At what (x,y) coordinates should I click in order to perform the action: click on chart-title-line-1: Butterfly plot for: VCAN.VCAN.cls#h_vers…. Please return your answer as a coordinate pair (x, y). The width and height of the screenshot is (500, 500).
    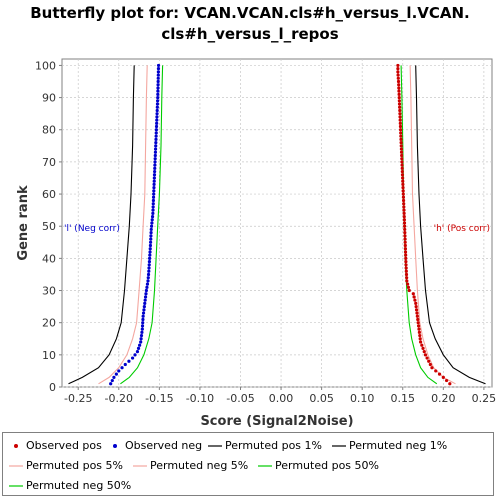
    Looking at the image, I should click on (250, 13).